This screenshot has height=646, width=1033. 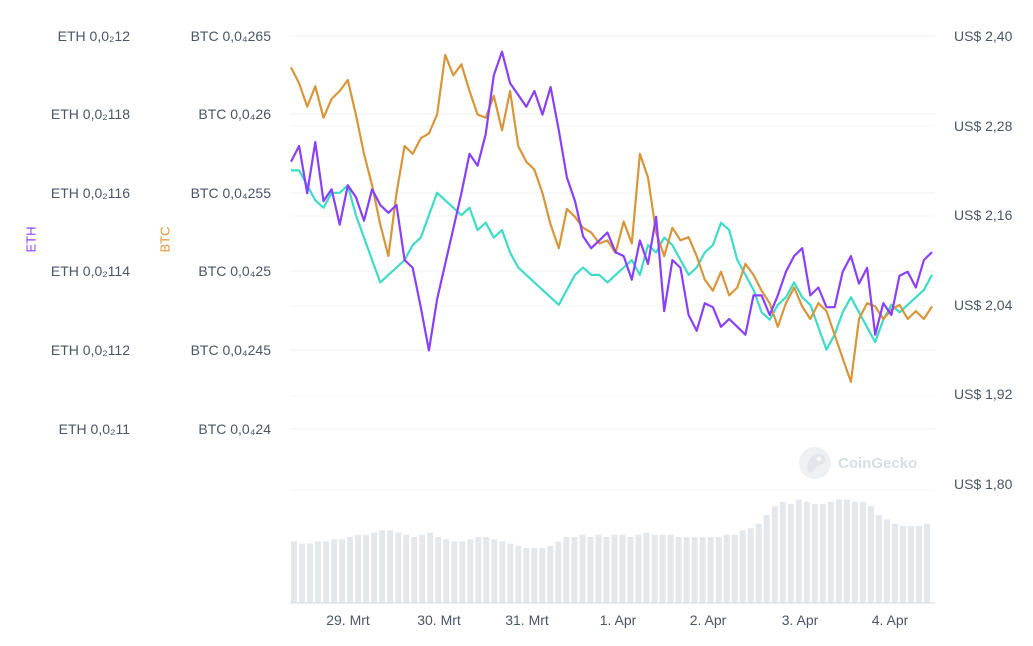 What do you see at coordinates (230, 350) in the screenshot?
I see `btc-tick: BTC 0,0₄245` at bounding box center [230, 350].